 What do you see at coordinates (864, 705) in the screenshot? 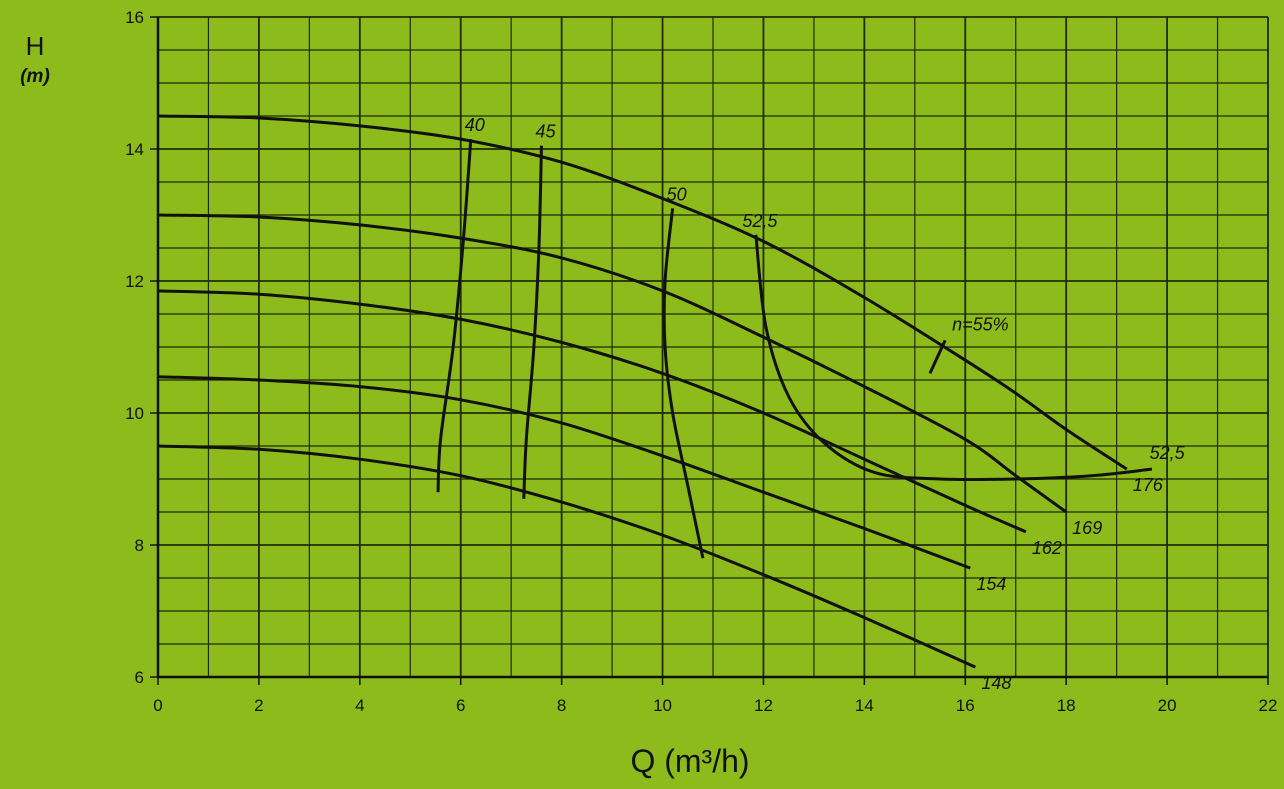
I see `x-tick-label: 14` at bounding box center [864, 705].